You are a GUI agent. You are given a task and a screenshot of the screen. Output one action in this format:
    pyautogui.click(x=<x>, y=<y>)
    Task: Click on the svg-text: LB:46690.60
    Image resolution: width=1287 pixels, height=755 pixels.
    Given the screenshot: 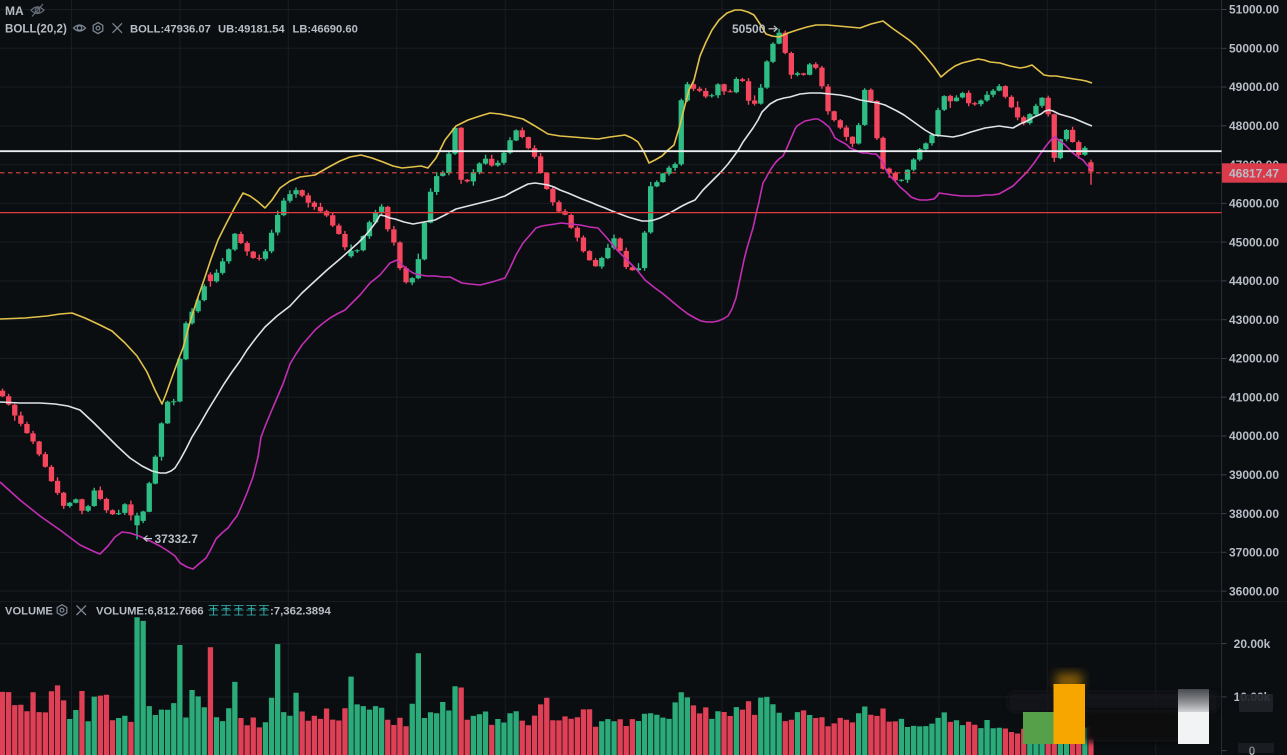 What is the action you would take?
    pyautogui.click(x=325, y=30)
    